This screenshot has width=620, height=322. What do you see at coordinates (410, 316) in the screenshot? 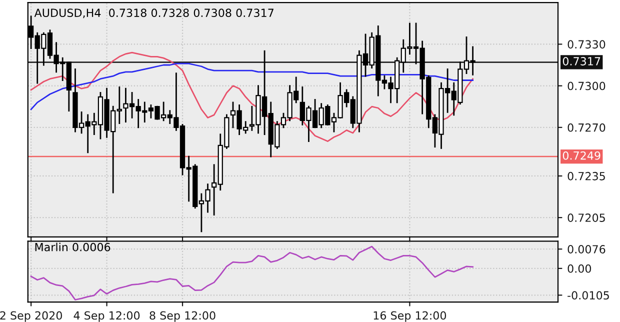
I see `x-tick-label: 16 Sep 12:00` at bounding box center [410, 316].